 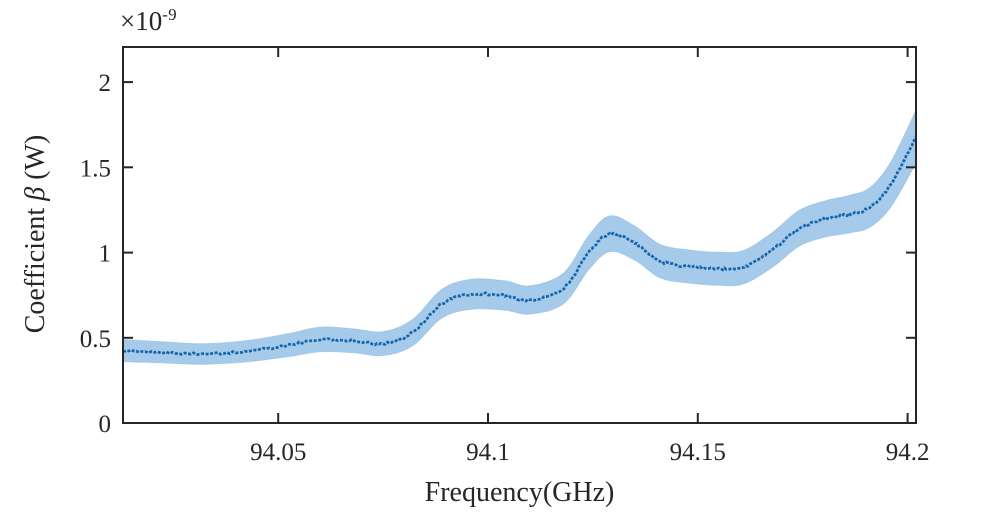 What do you see at coordinates (488, 452) in the screenshot?
I see `x-tick-label: 94.1` at bounding box center [488, 452].